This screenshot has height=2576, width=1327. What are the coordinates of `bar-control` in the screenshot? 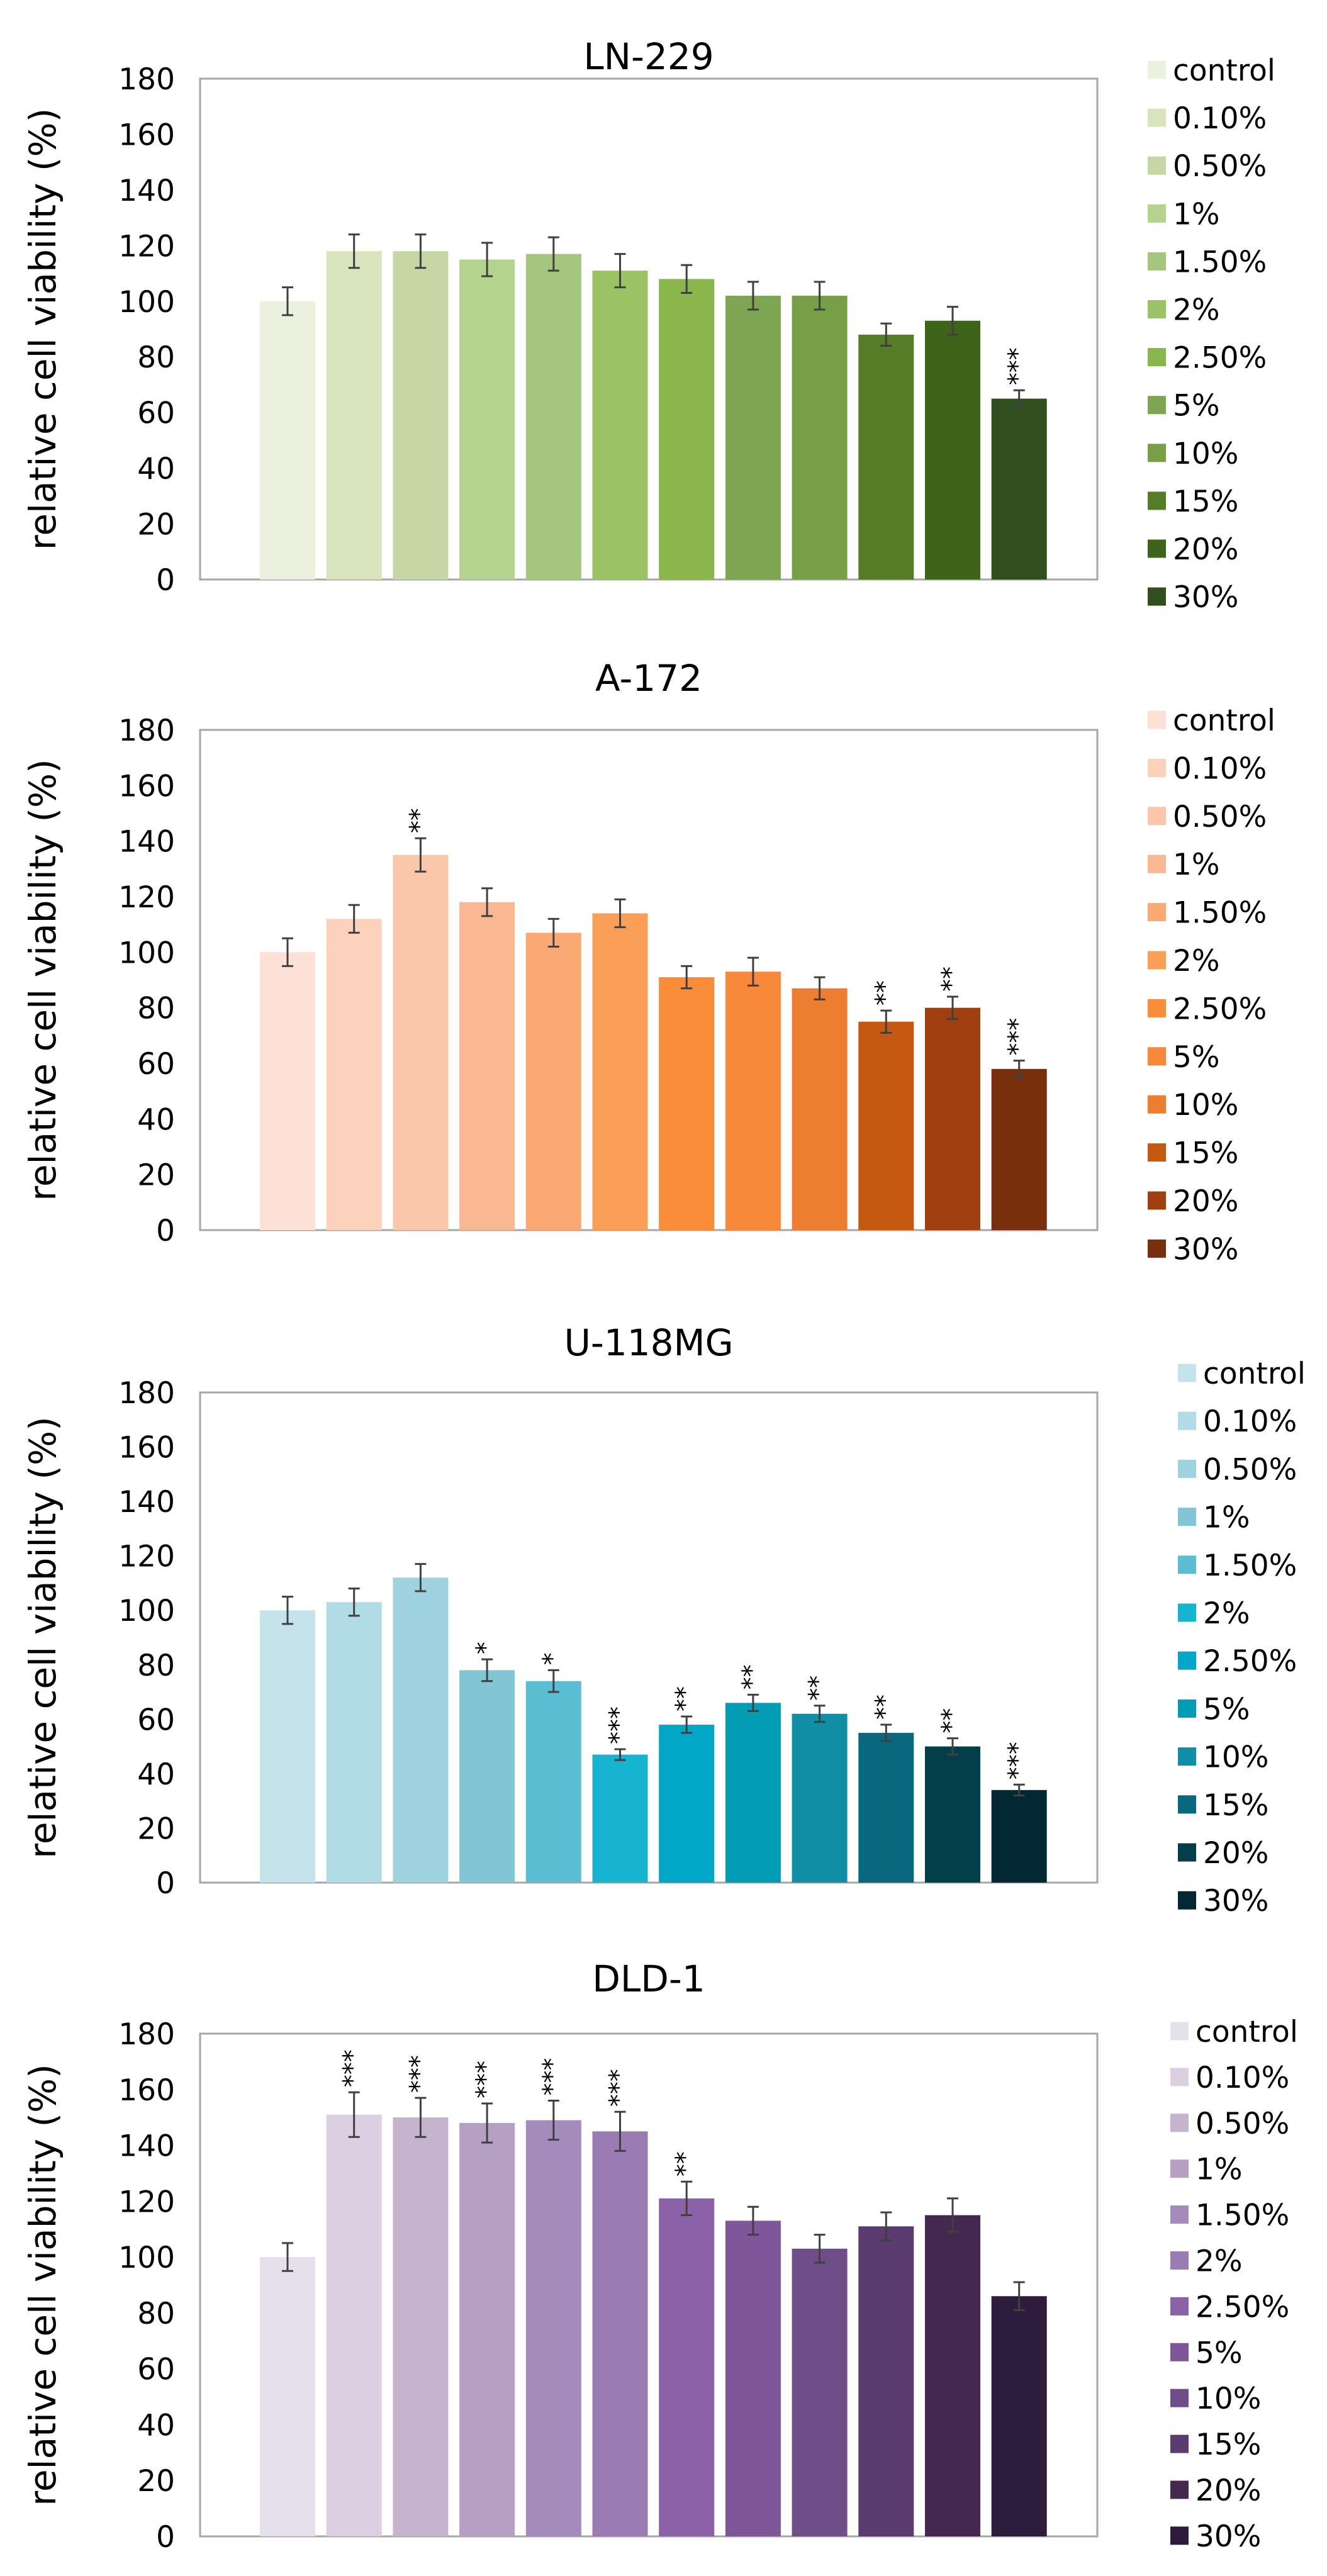 It's located at (287, 2396).